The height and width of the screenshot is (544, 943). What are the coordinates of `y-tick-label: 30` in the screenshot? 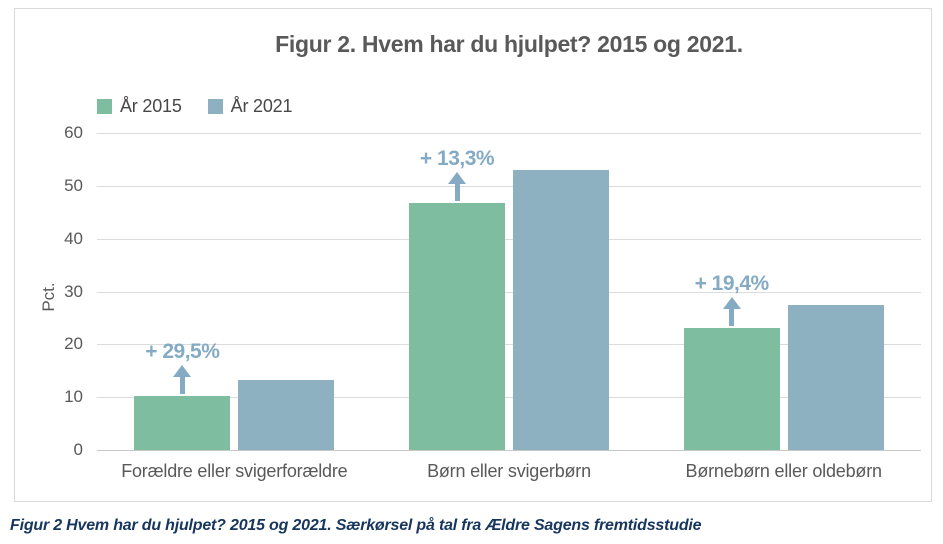 It's located at (73, 291).